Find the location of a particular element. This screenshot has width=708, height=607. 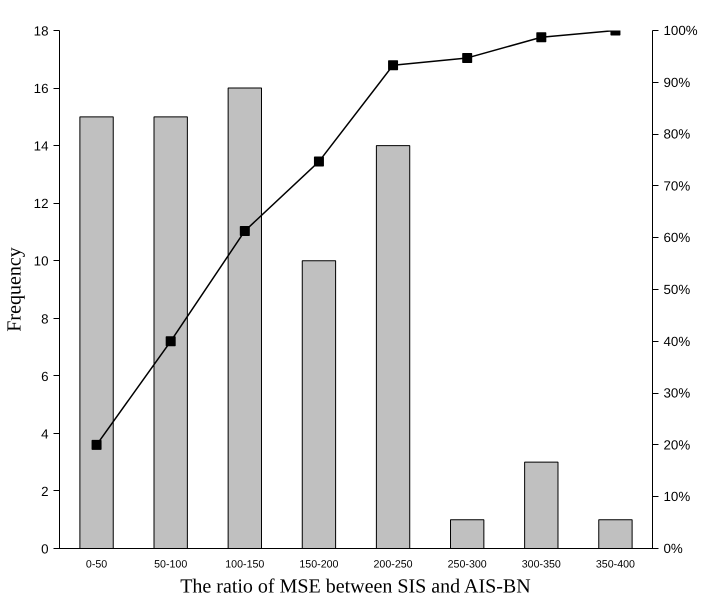

y-axis-title: Frequency is located at coordinates (15, 289).